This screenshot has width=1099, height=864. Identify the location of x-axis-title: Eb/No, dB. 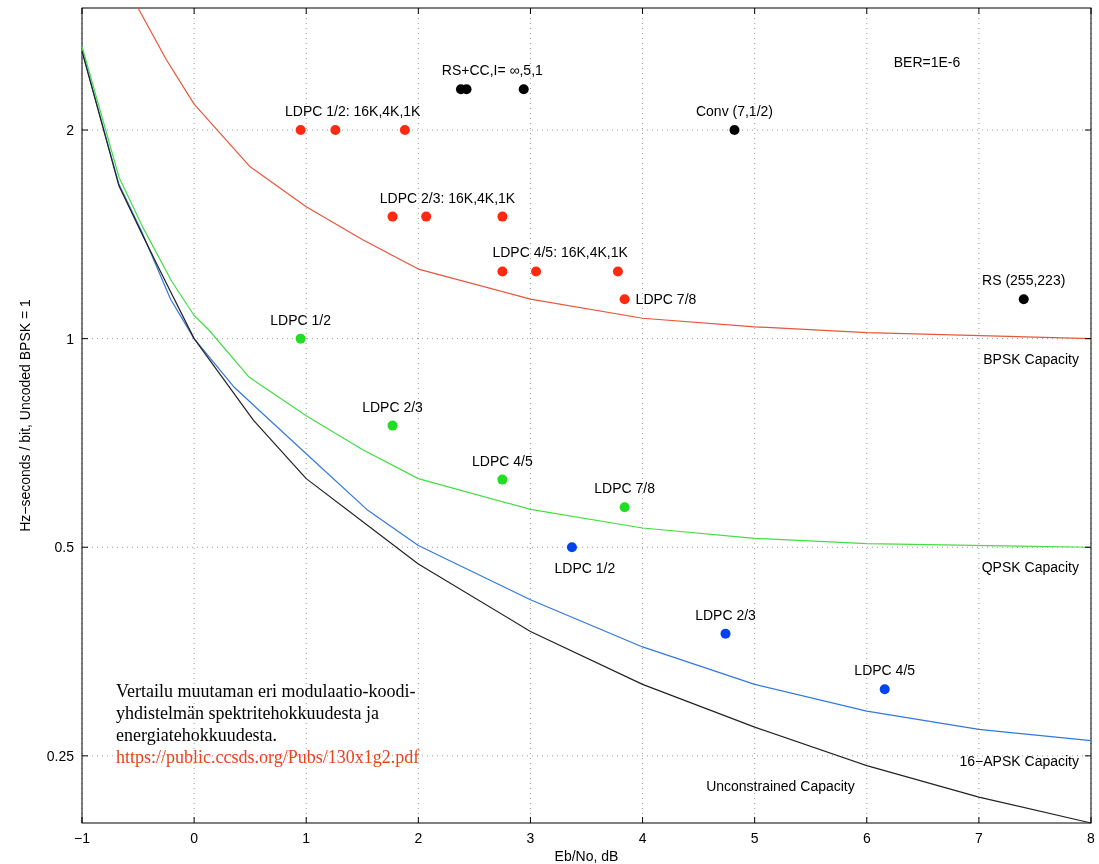
(586, 856).